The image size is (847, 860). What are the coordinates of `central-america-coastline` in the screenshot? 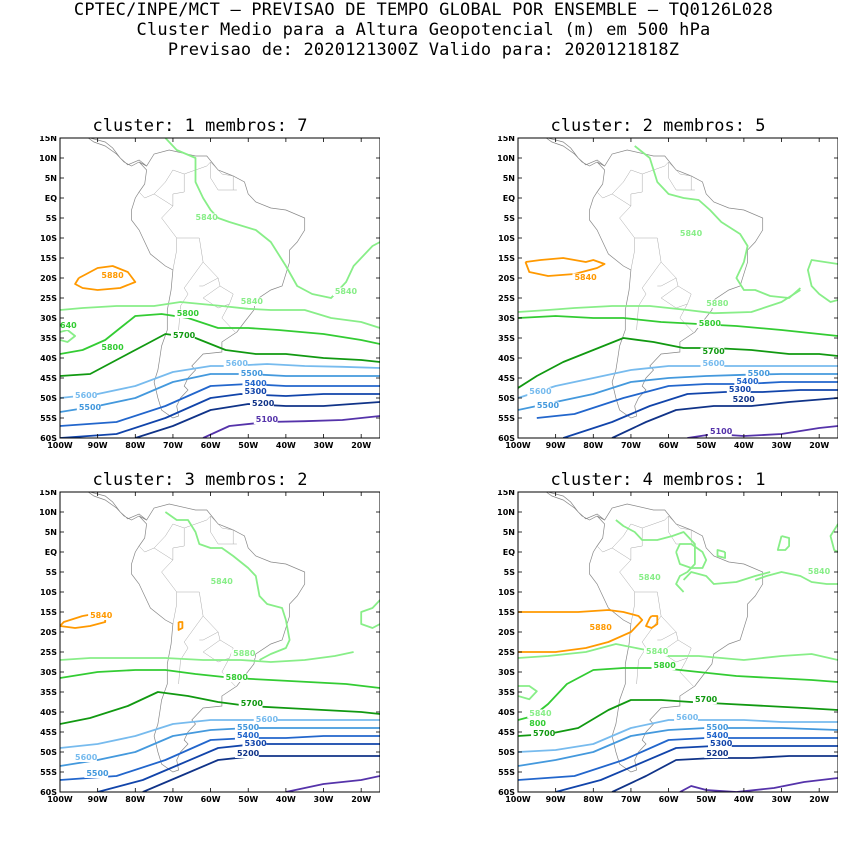 It's located at (574, 152).